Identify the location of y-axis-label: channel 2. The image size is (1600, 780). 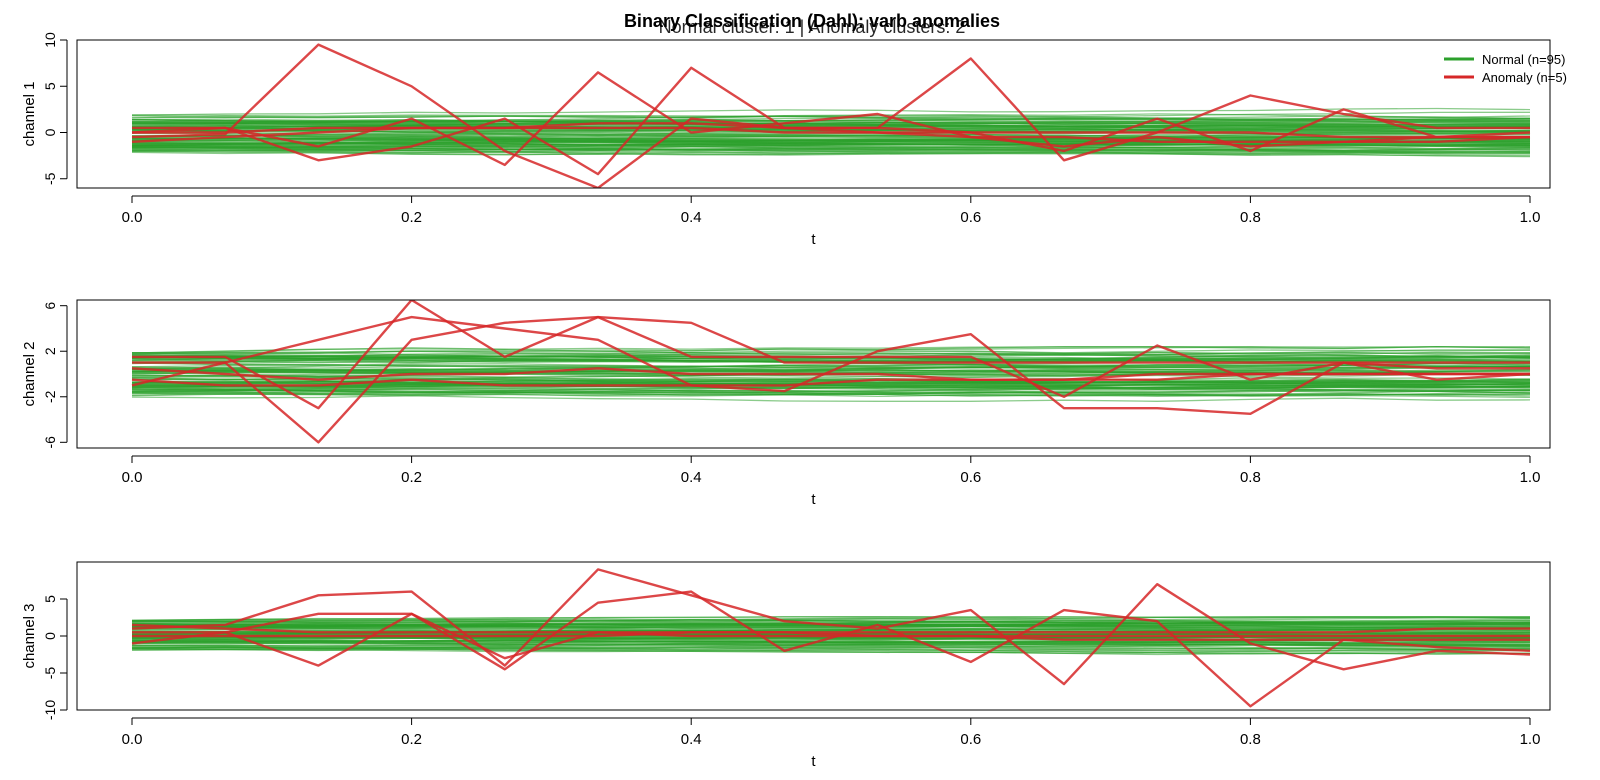
(29, 373).